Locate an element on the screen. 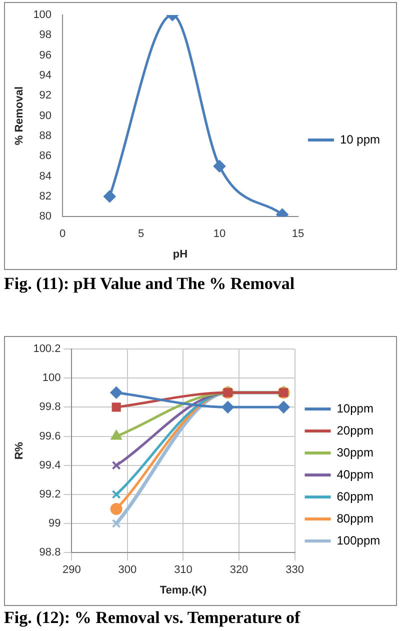 This screenshot has width=403, height=631. y-tick-label: 99.8 is located at coordinates (50, 407).